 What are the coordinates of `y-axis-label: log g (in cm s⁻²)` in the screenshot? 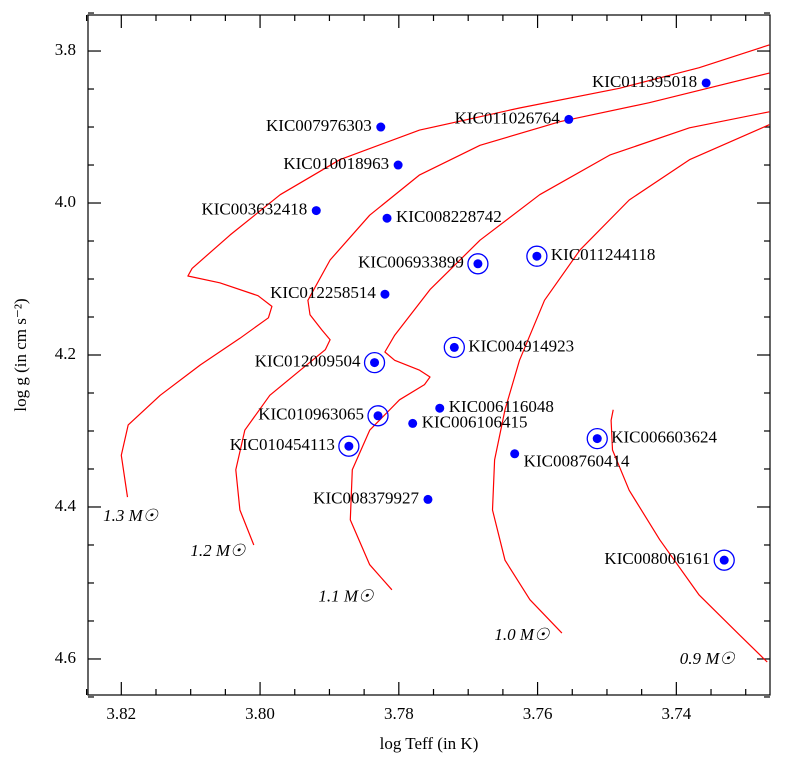 It's located at (20, 354).